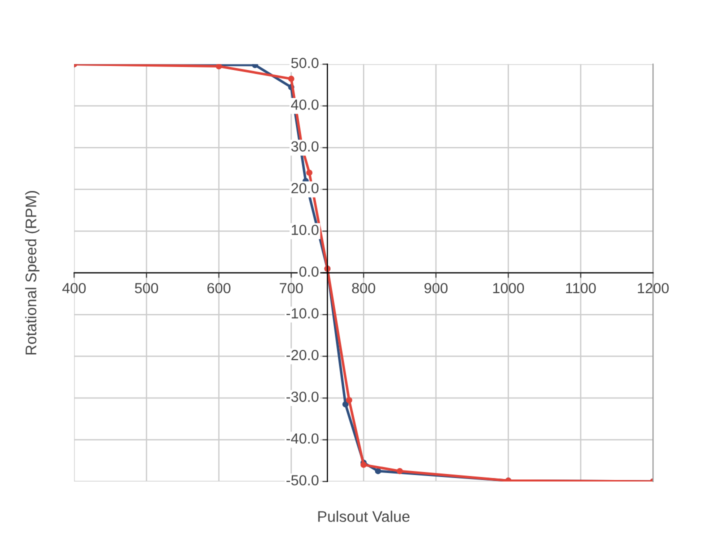 The width and height of the screenshot is (706, 535). What do you see at coordinates (146, 288) in the screenshot?
I see `x-tick-label: 500` at bounding box center [146, 288].